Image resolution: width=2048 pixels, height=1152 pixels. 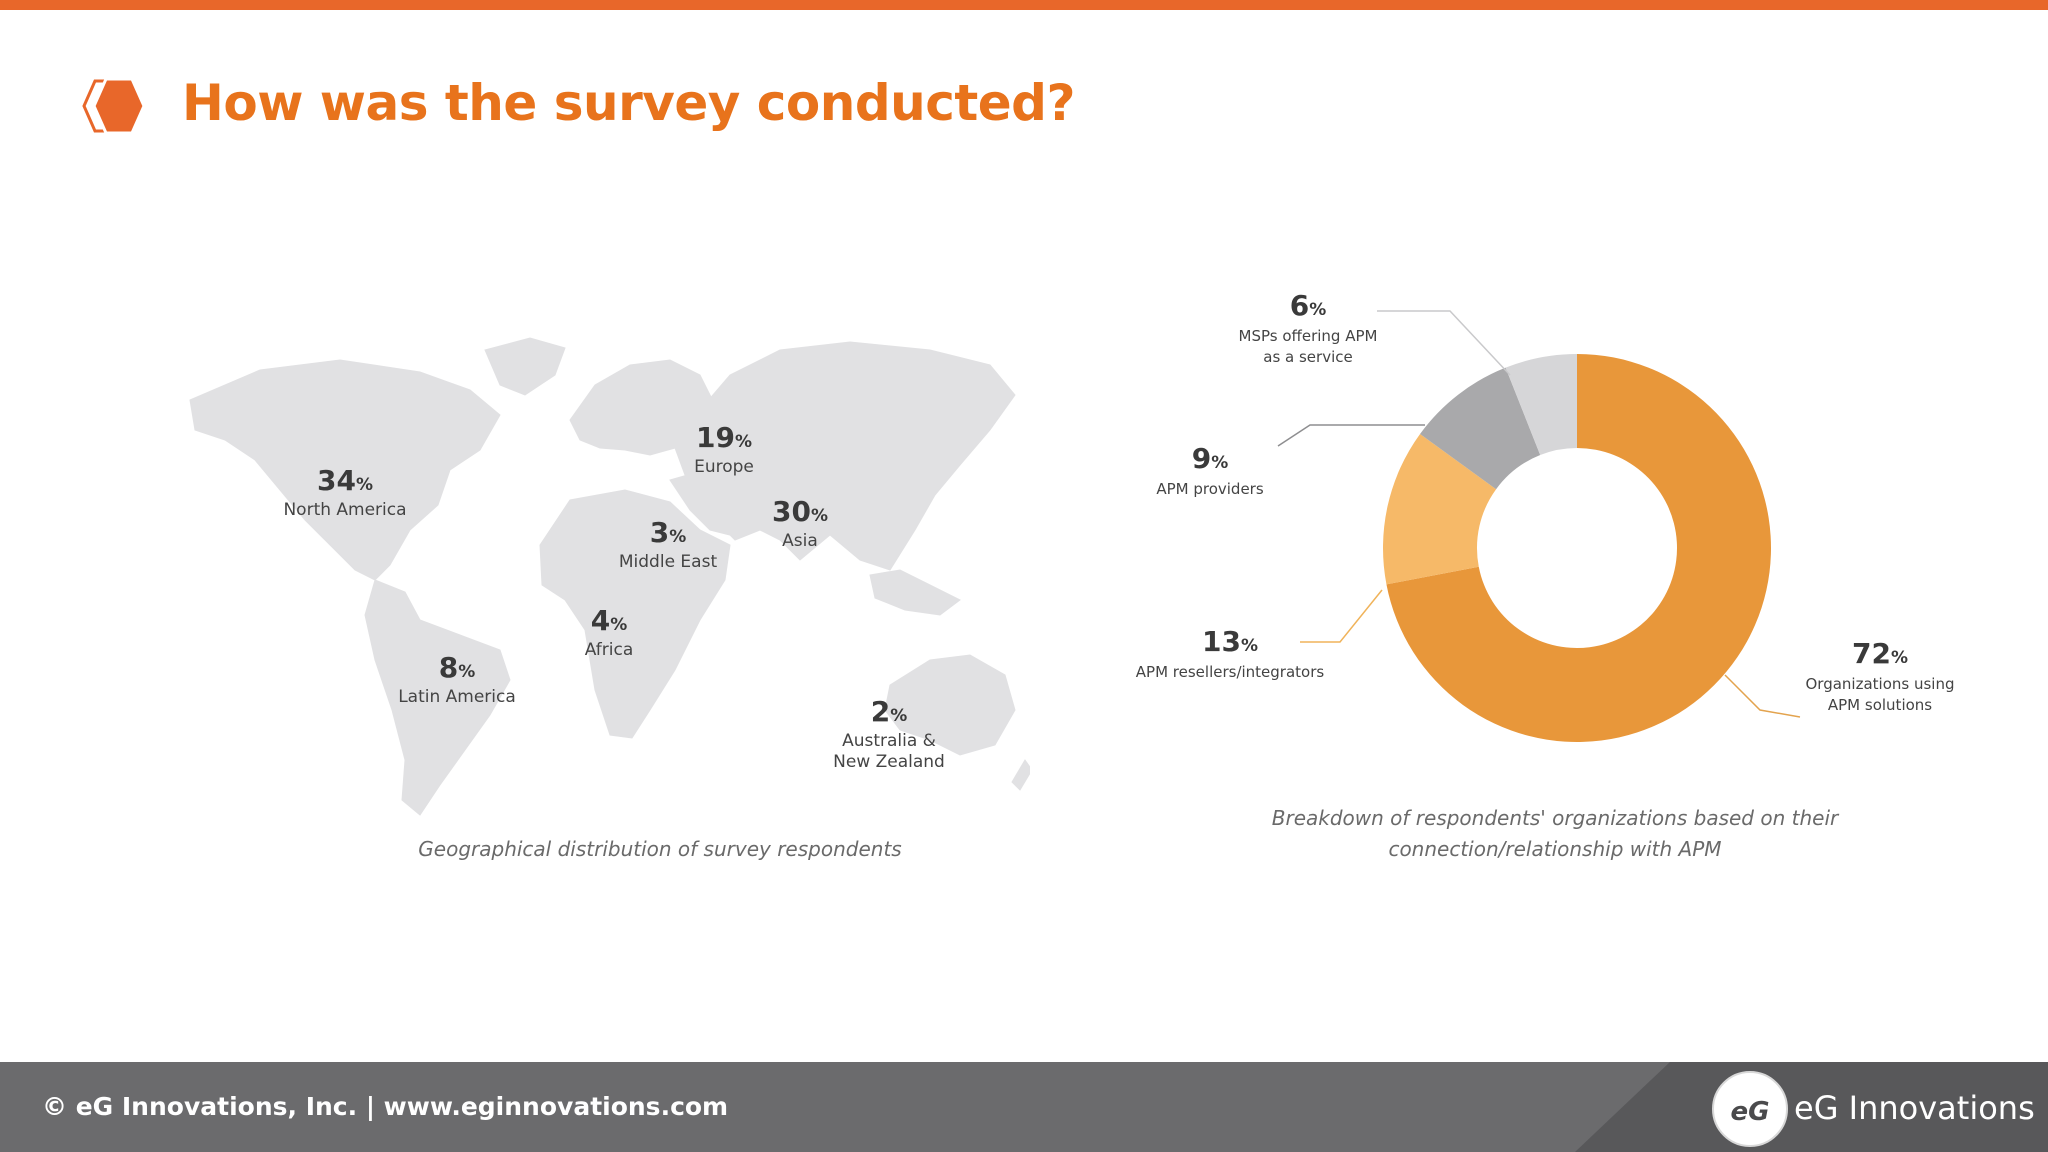 I want to click on region-north-america: 34% North America, so click(x=344, y=493).